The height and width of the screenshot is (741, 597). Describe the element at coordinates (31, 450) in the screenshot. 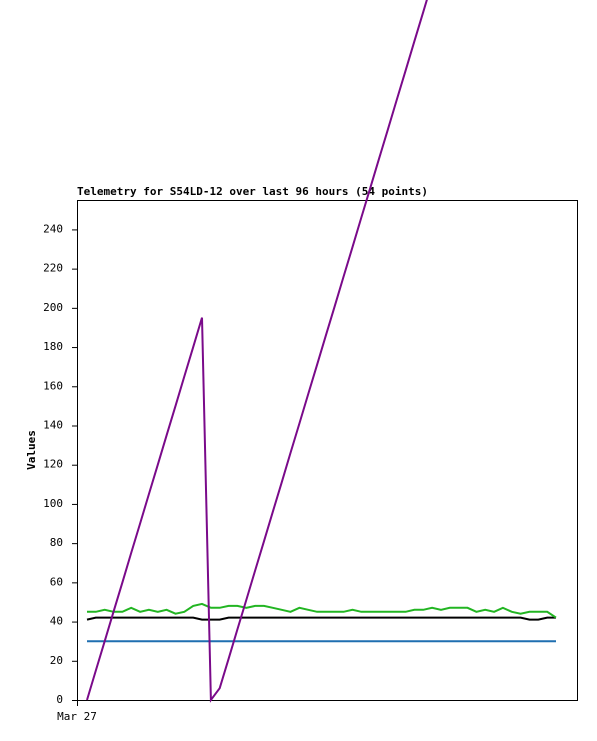

I see `y-axis-label: Values` at that location.